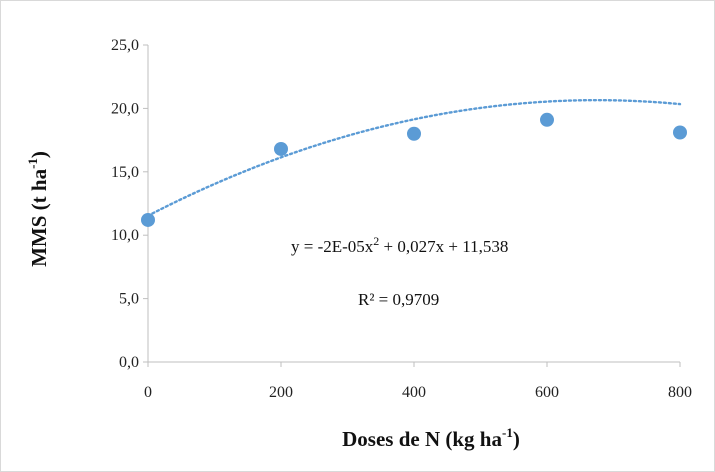  I want to click on x-tick-label: 0, so click(148, 392).